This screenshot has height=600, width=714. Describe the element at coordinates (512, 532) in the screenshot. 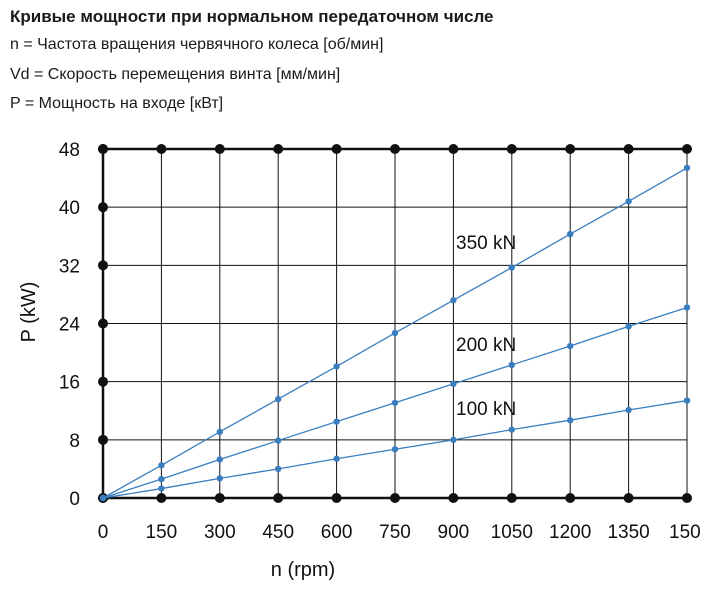

I see `x-tick-label: 1050` at that location.